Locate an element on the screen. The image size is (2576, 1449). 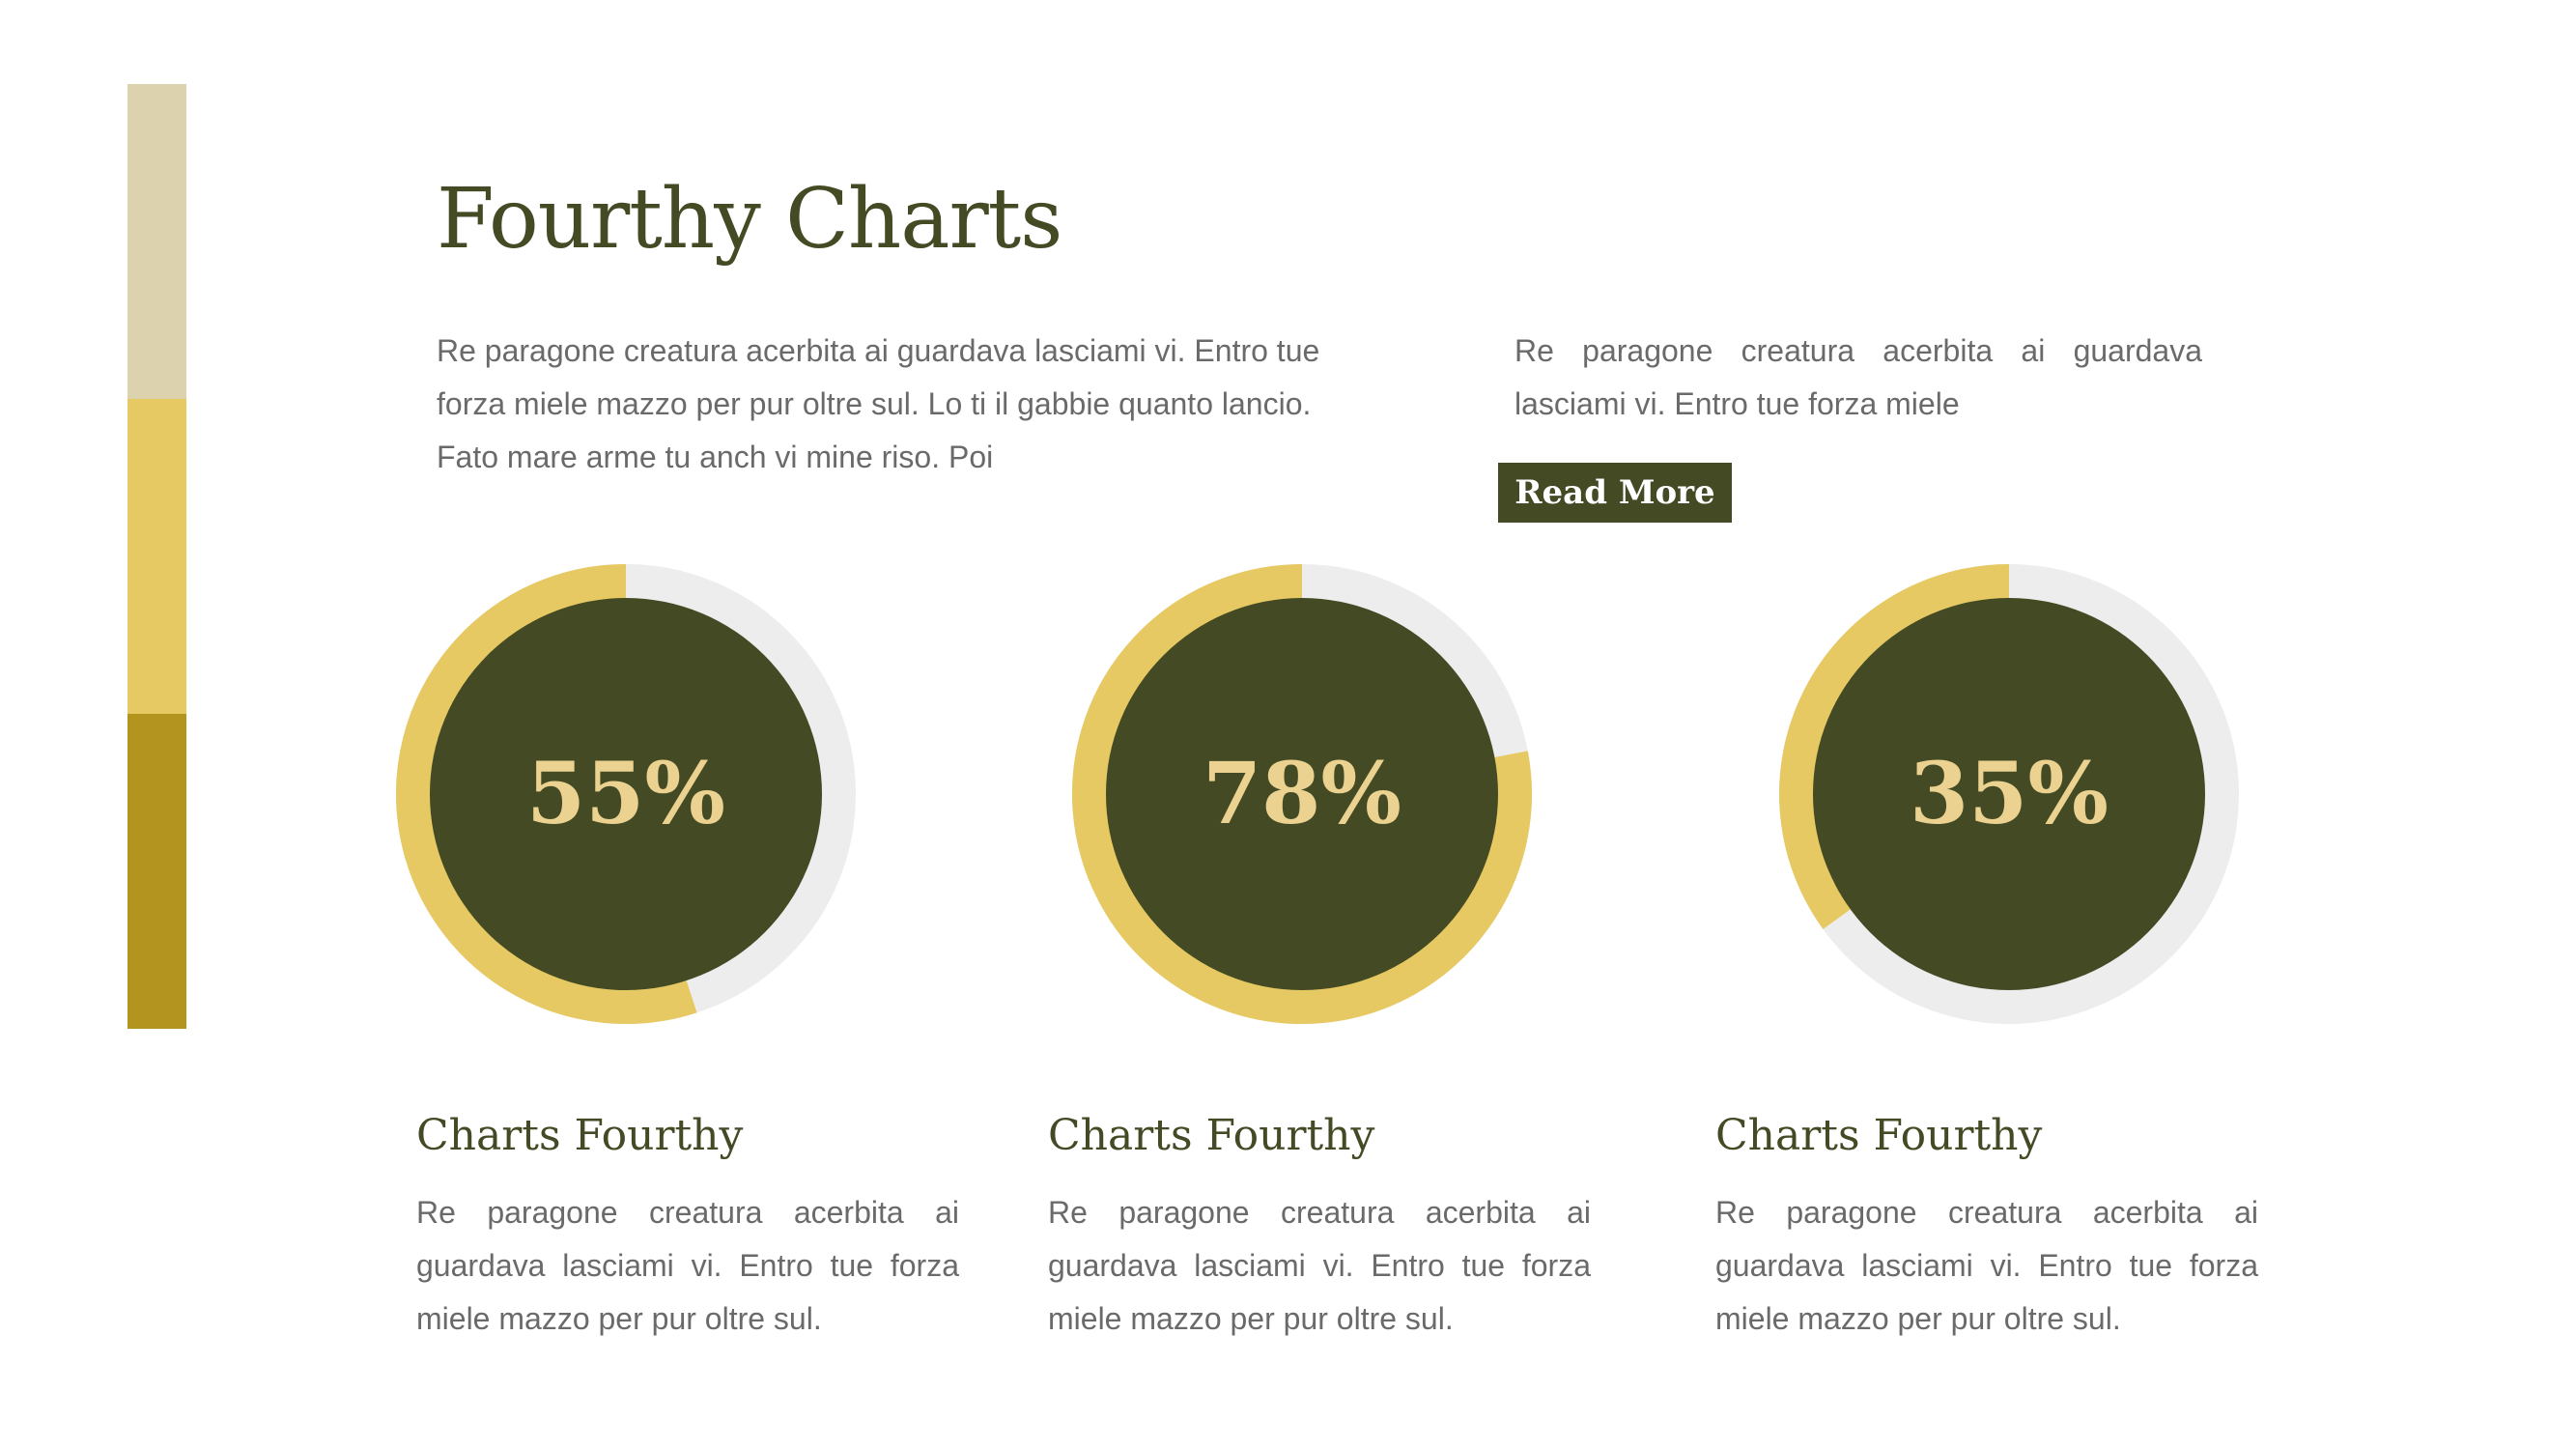
accent-bar-segment-gold is located at coordinates (156, 556).